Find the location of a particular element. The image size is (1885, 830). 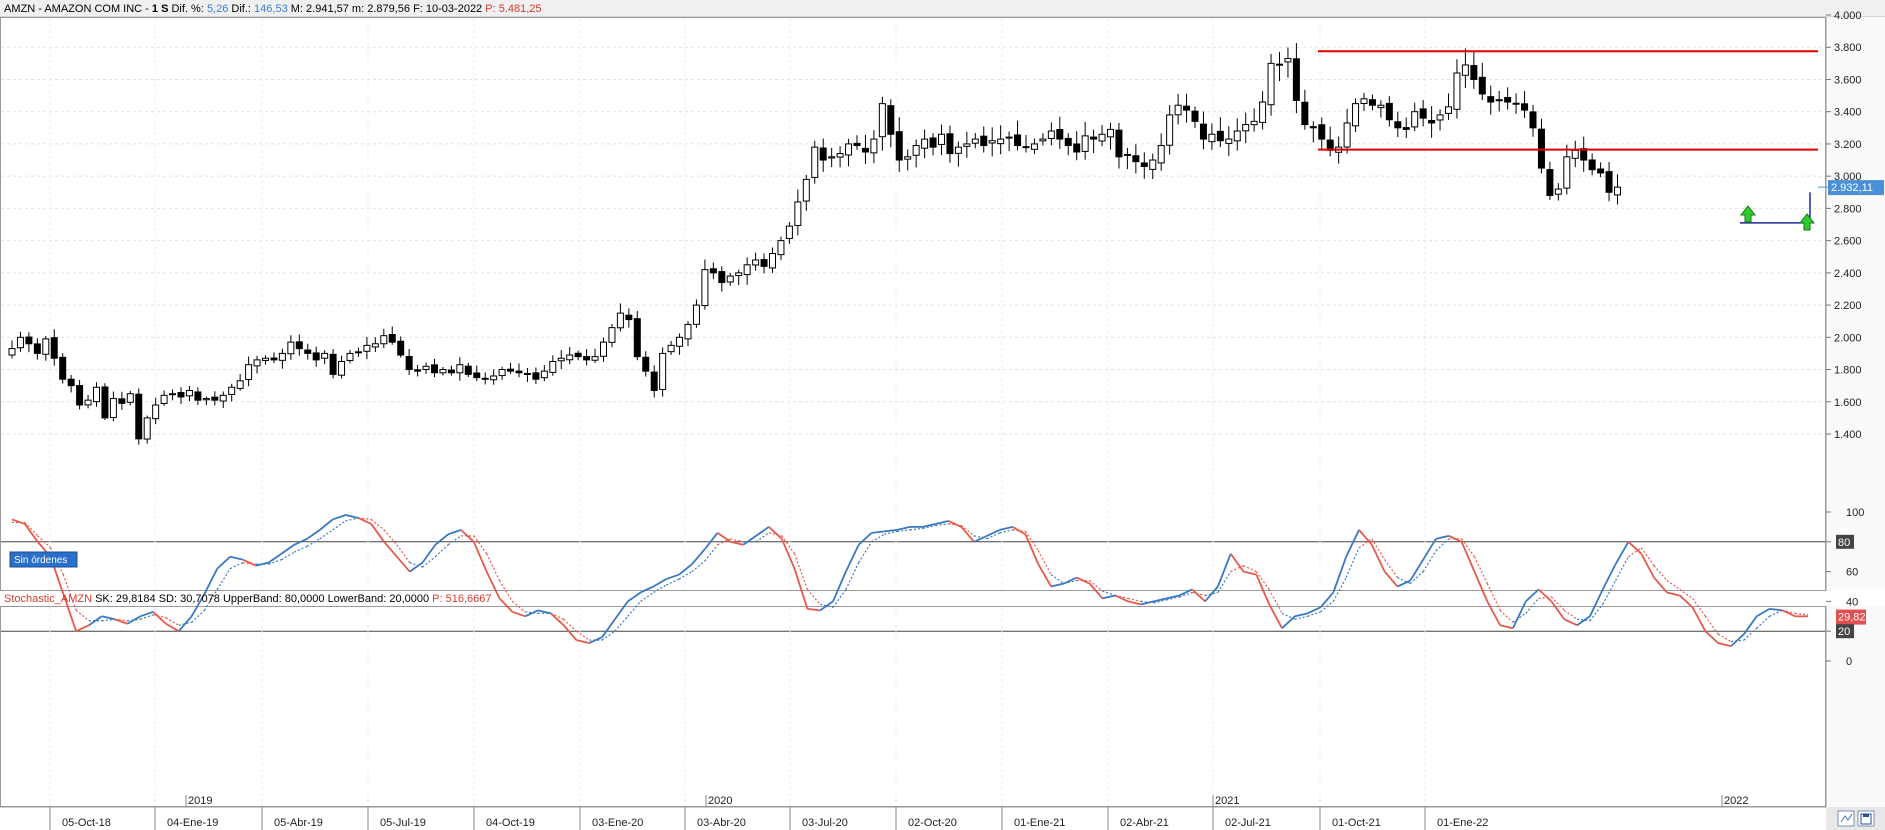

header-bar is located at coordinates (942, 8).